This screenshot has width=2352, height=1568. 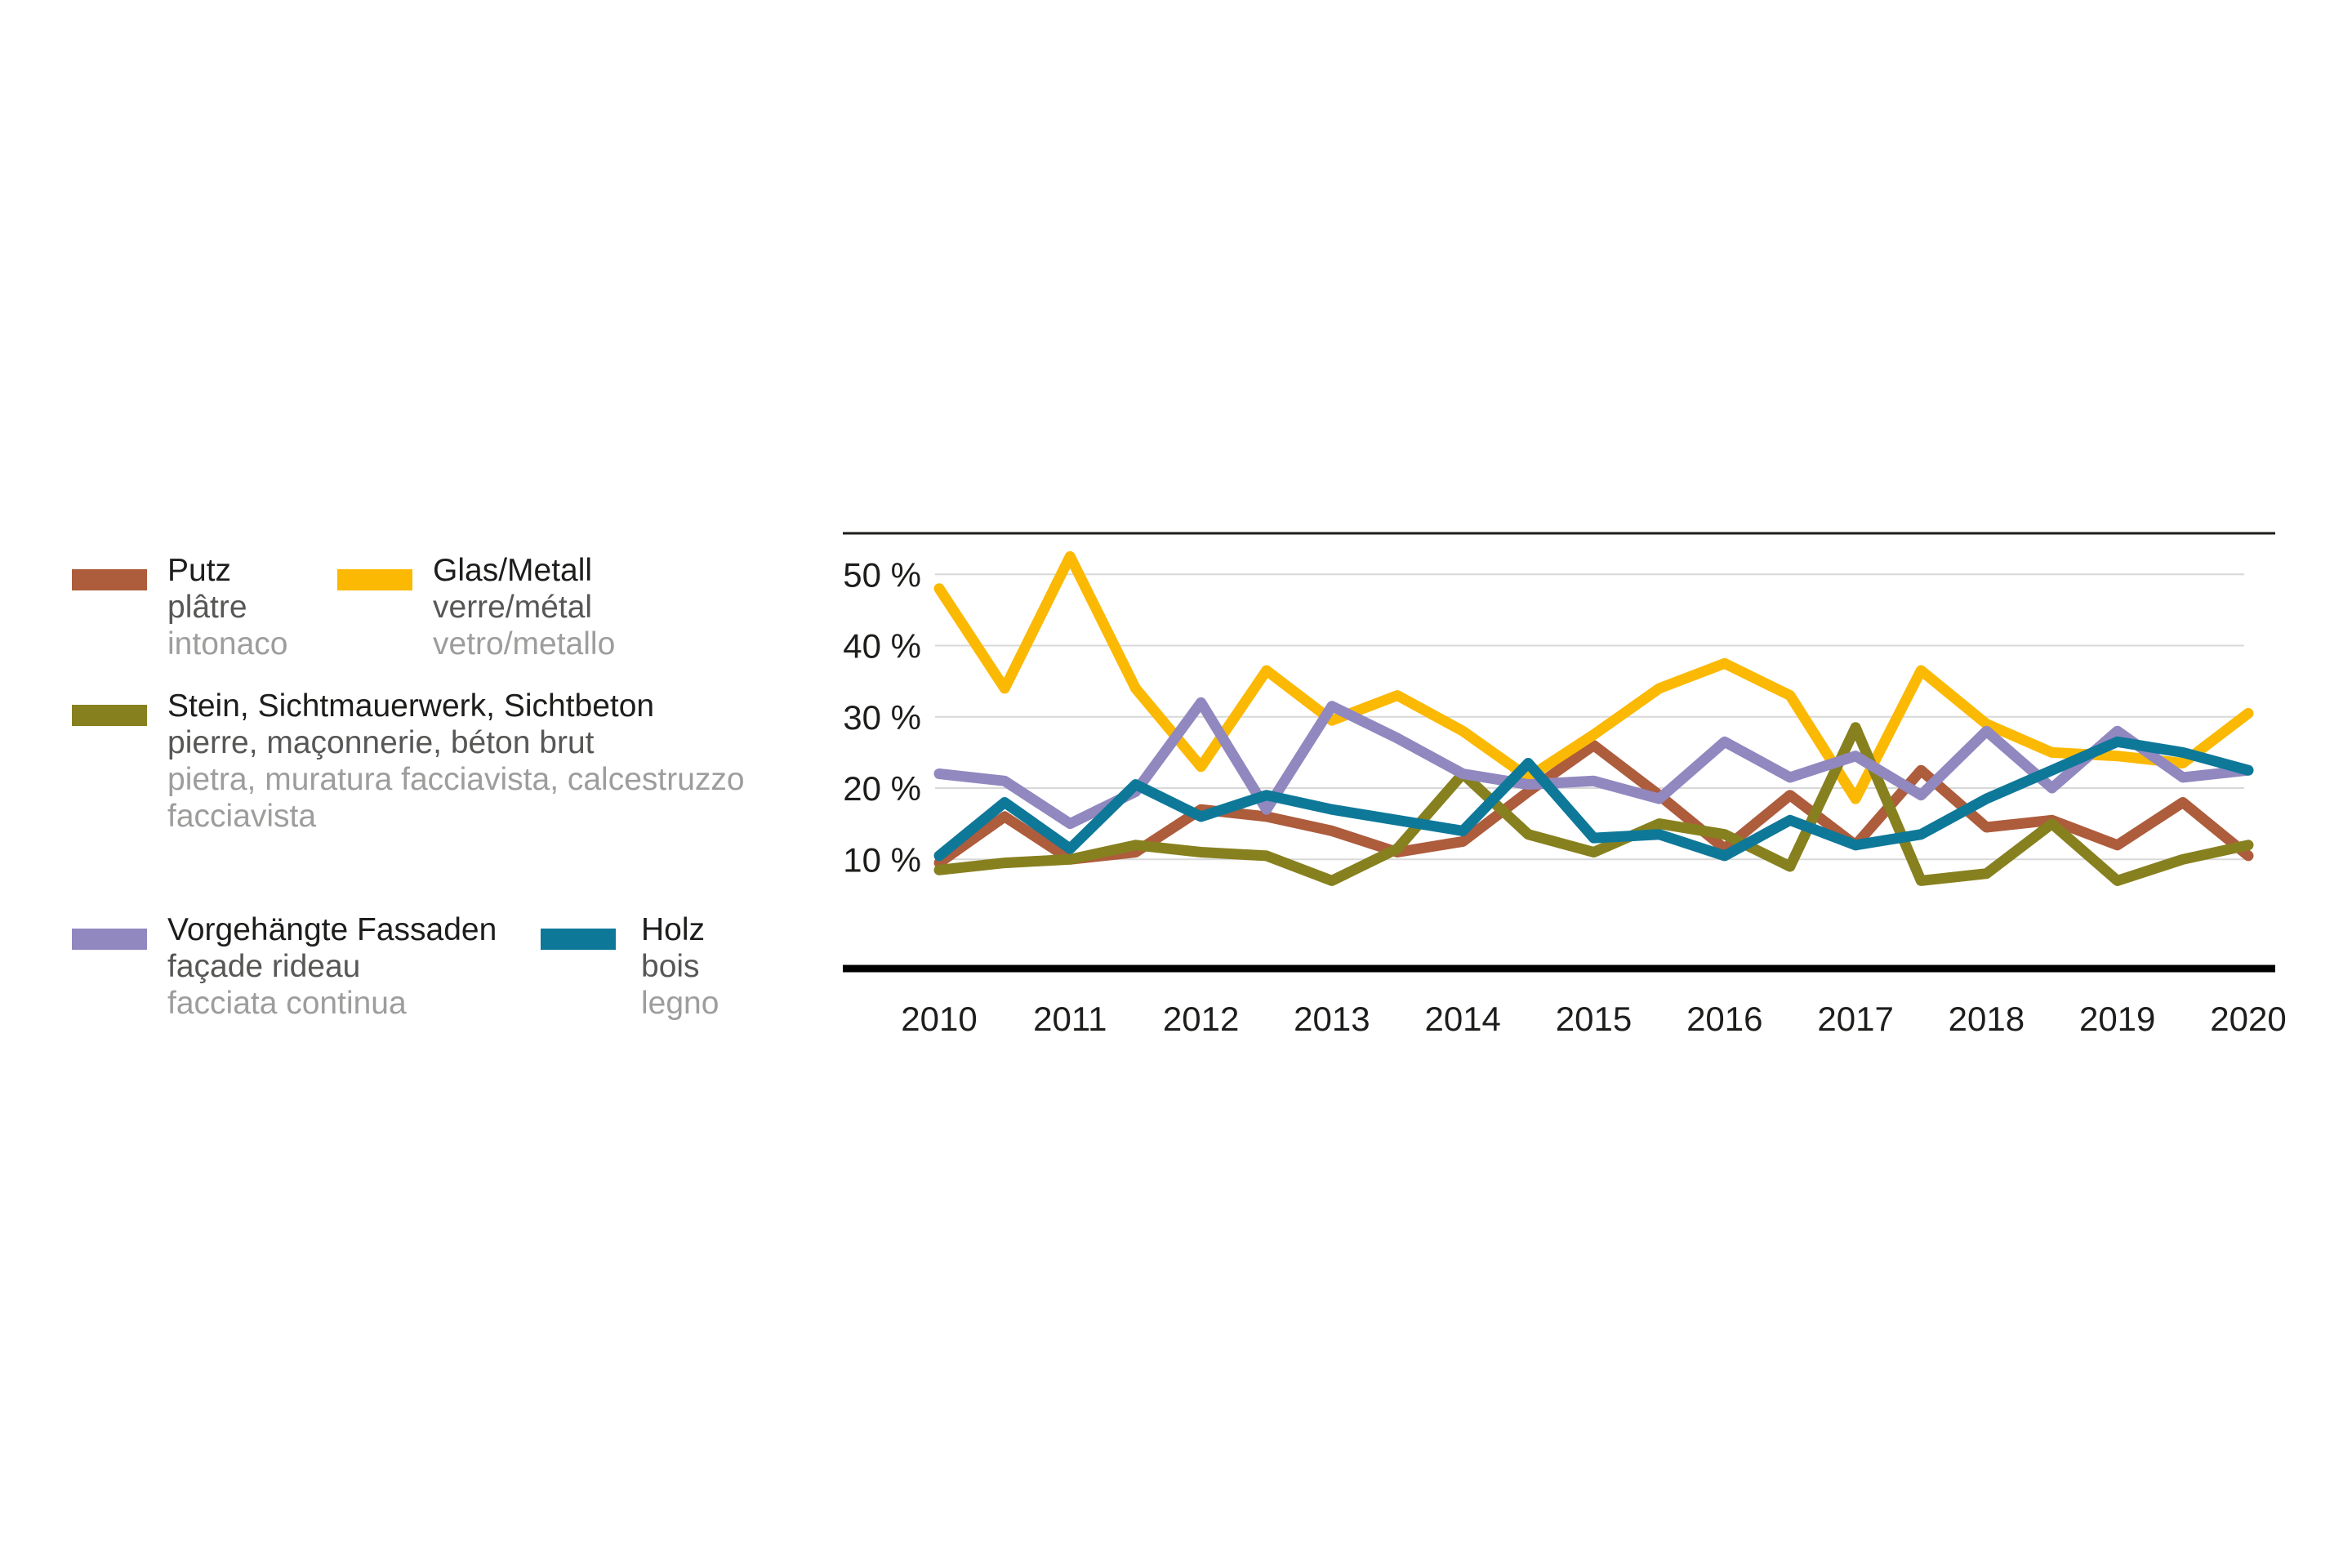 I want to click on series-line-holz, so click(x=1593, y=799).